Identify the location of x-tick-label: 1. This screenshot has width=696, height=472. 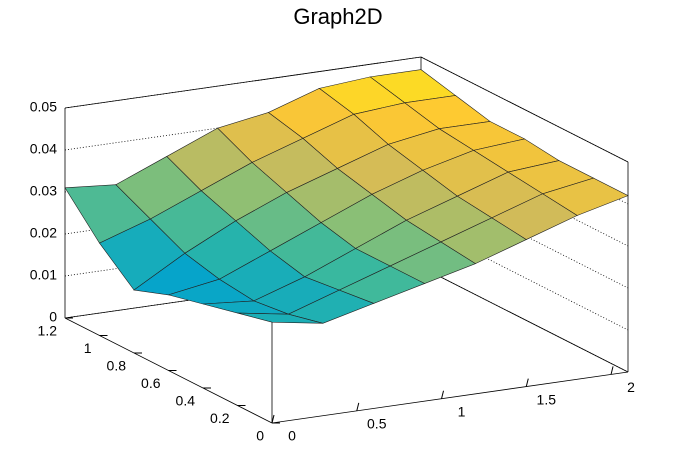
(462, 411).